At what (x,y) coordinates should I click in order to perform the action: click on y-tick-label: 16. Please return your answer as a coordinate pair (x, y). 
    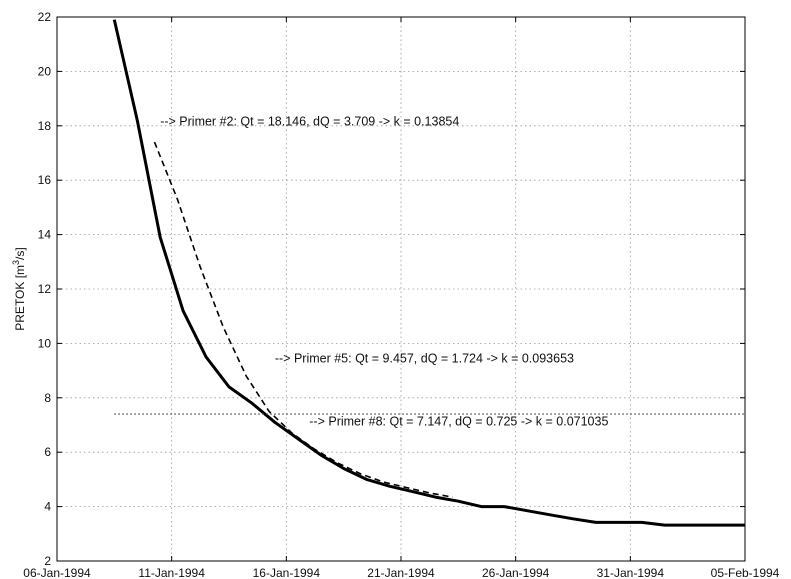
    Looking at the image, I should click on (45, 180).